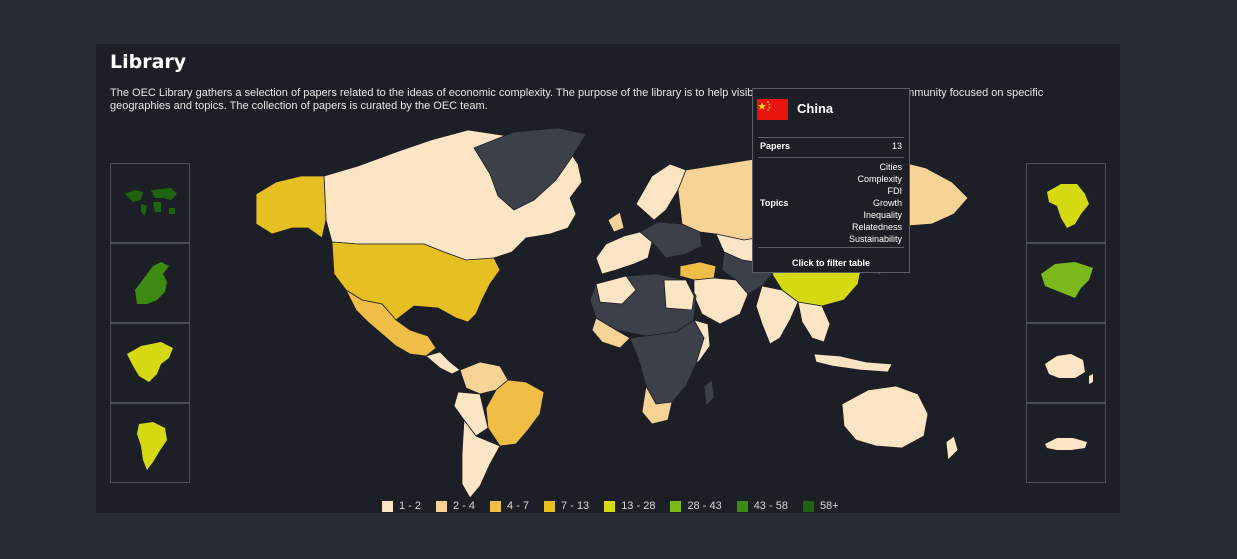 The height and width of the screenshot is (559, 1237). I want to click on legend-label: 4 - 7, so click(518, 506).